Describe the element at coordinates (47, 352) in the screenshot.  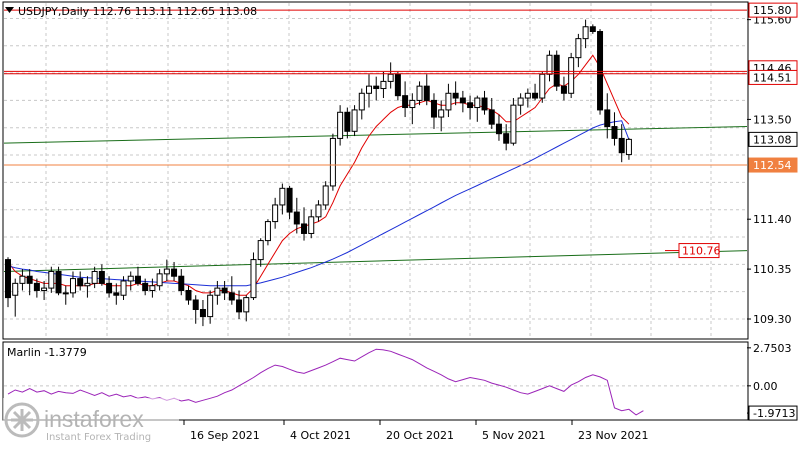
I see `oscillator-label: Marlin -1.3779` at that location.